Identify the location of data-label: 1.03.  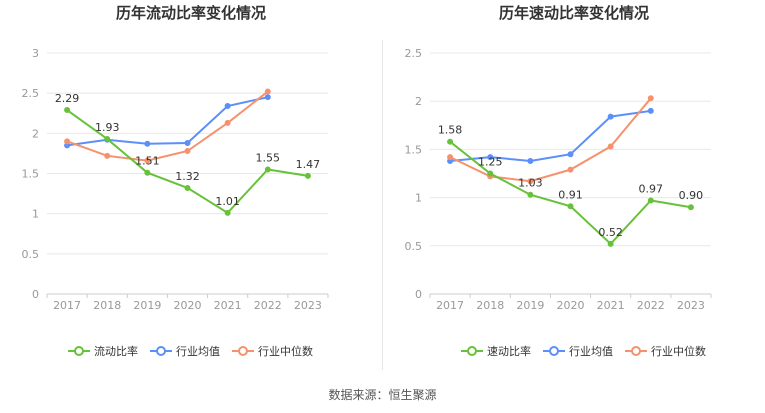
(530, 183).